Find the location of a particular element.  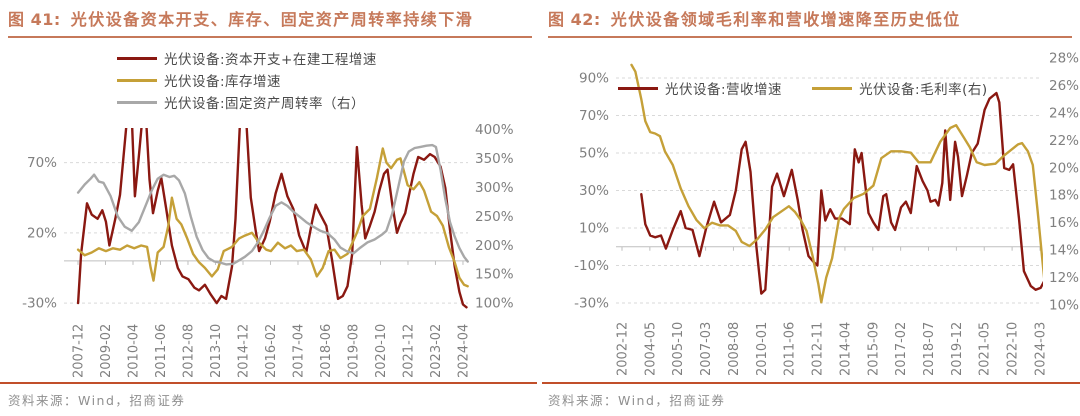

y-axis-label-left: 20% is located at coordinates (42, 233).